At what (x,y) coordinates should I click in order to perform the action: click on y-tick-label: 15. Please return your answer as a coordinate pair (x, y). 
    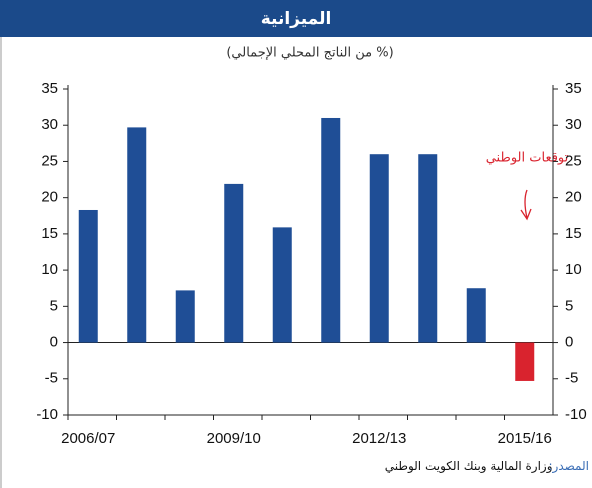
    Looking at the image, I should click on (49, 233).